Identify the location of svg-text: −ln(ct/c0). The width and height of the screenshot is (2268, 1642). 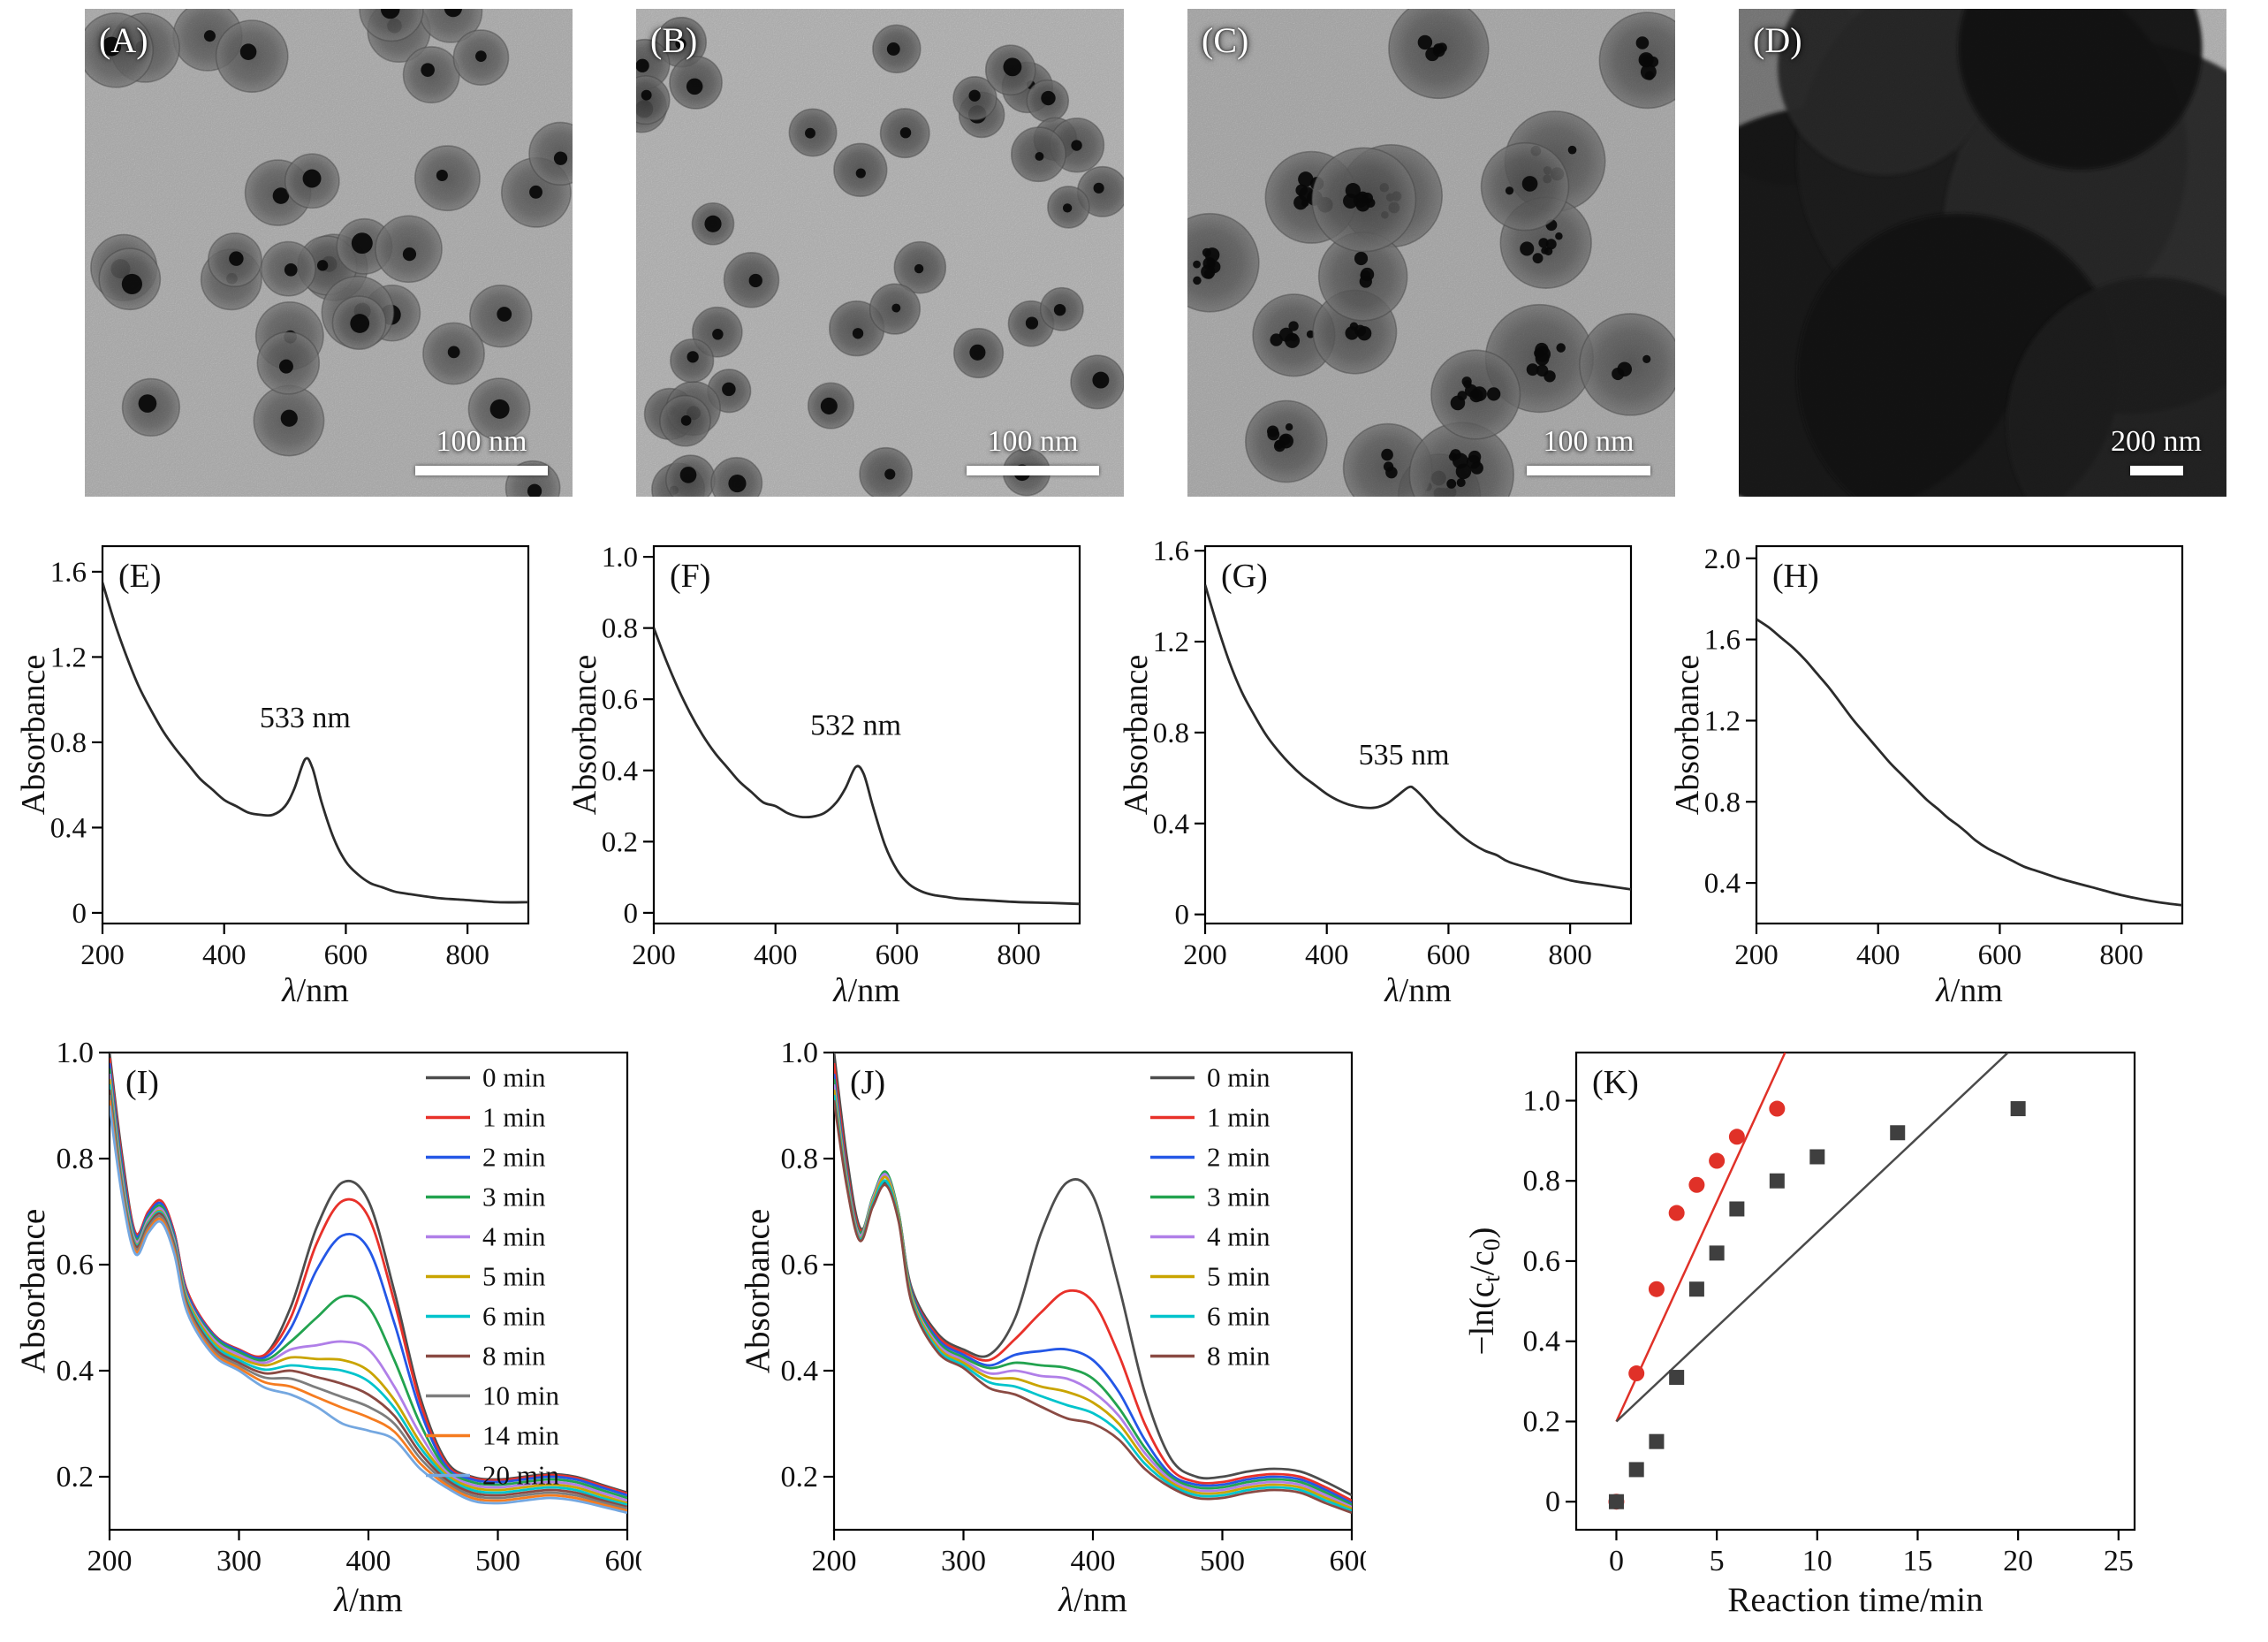
(1484, 1291).